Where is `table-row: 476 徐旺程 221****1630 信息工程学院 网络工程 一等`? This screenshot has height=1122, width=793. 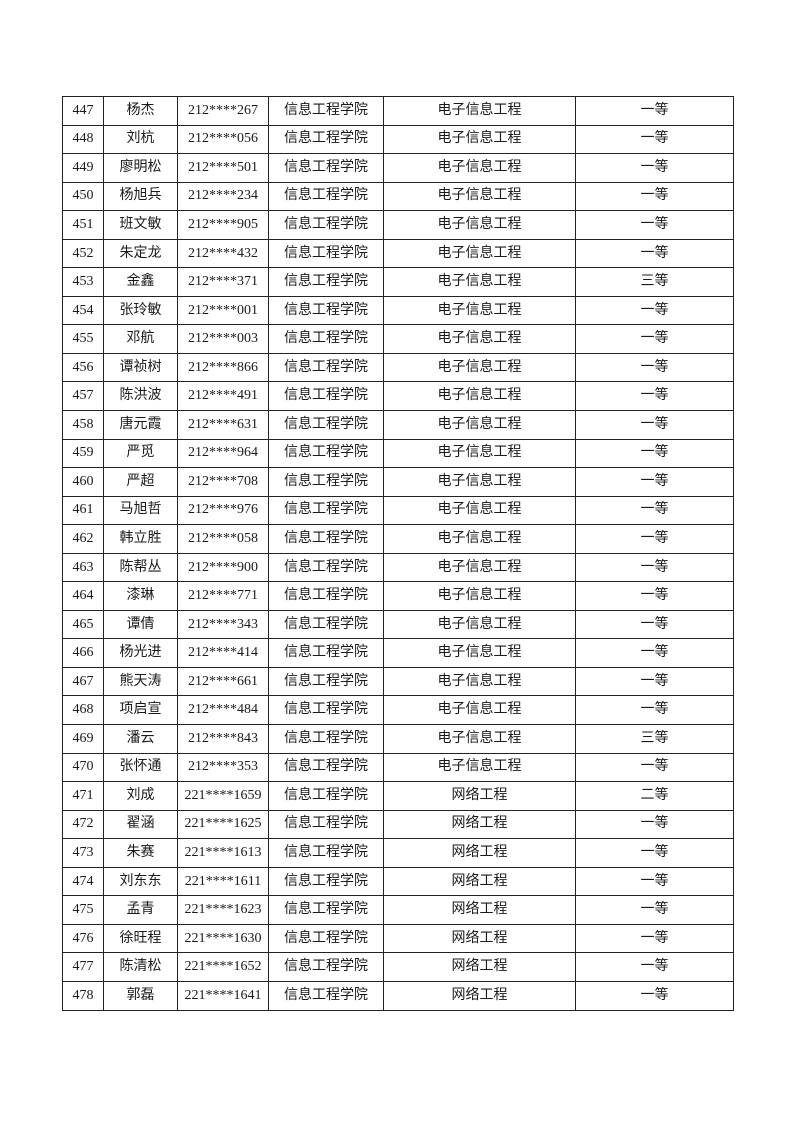 table-row: 476 徐旺程 221****1630 信息工程学院 网络工程 一等 is located at coordinates (398, 938).